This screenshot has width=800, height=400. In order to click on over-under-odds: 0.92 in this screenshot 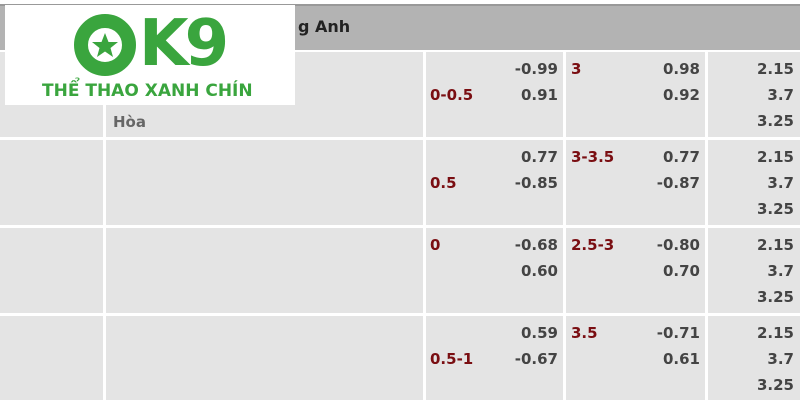, I will do `click(681, 95)`.